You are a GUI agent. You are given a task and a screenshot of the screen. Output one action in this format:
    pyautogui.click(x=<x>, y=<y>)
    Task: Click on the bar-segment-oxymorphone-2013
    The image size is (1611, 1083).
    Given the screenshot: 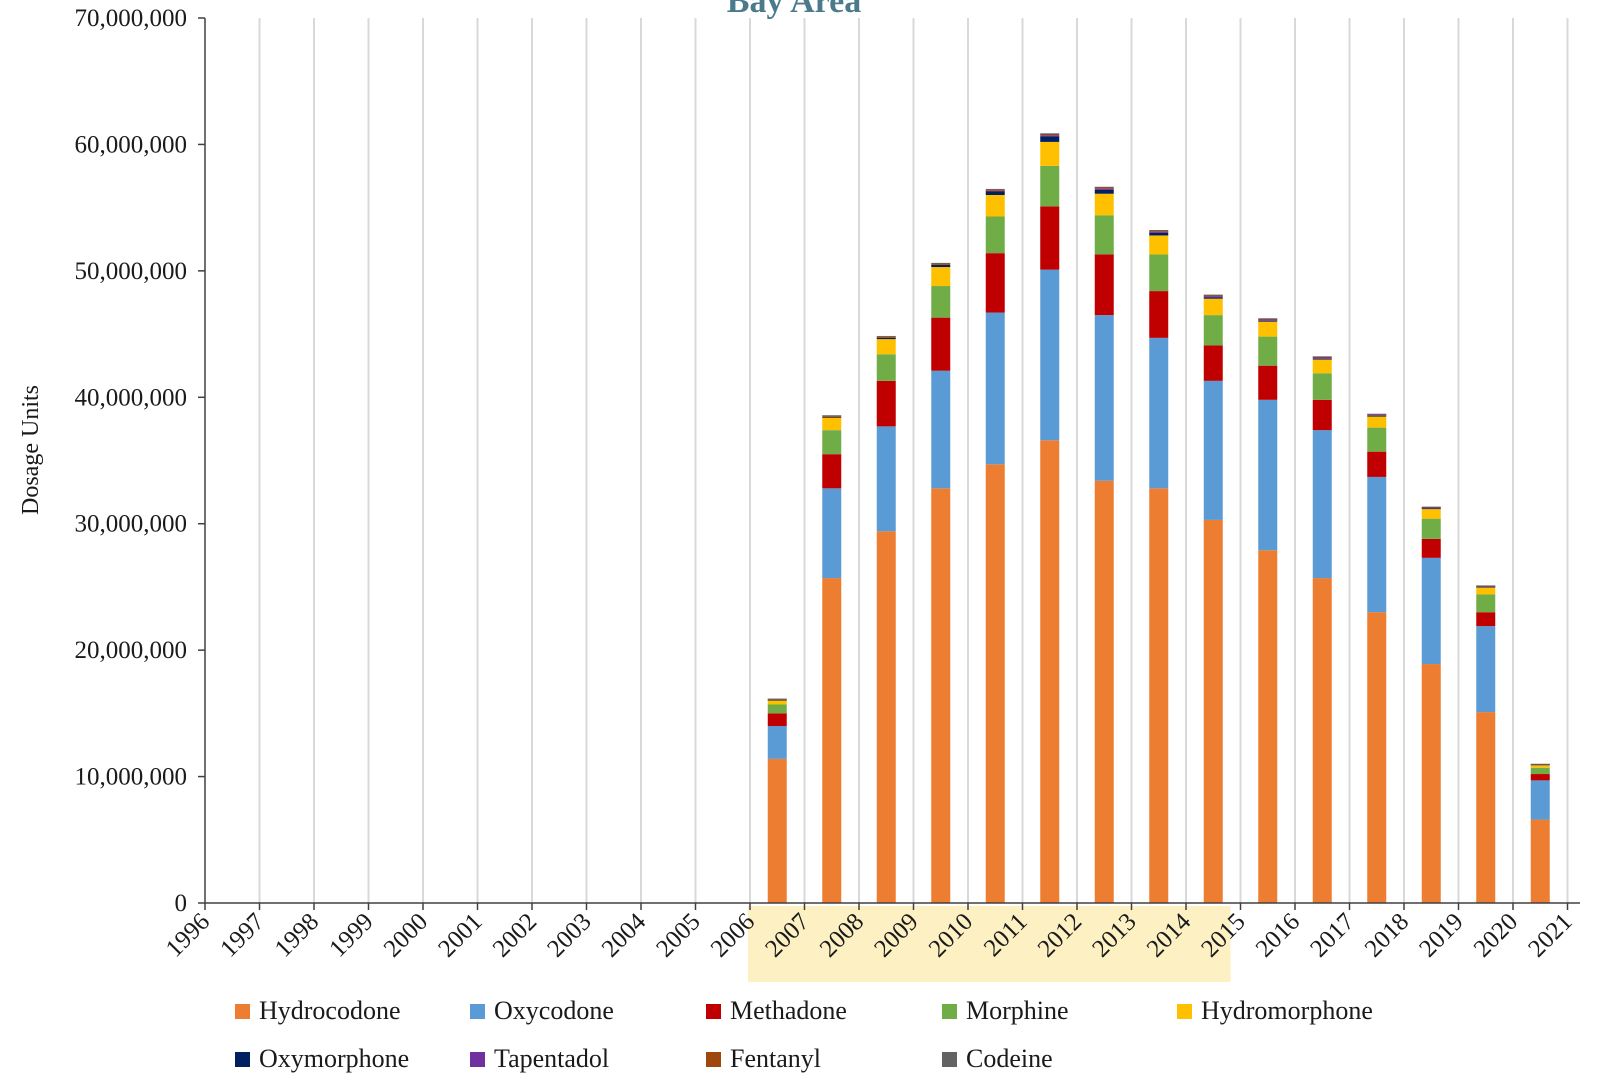 What is the action you would take?
    pyautogui.click(x=1159, y=234)
    